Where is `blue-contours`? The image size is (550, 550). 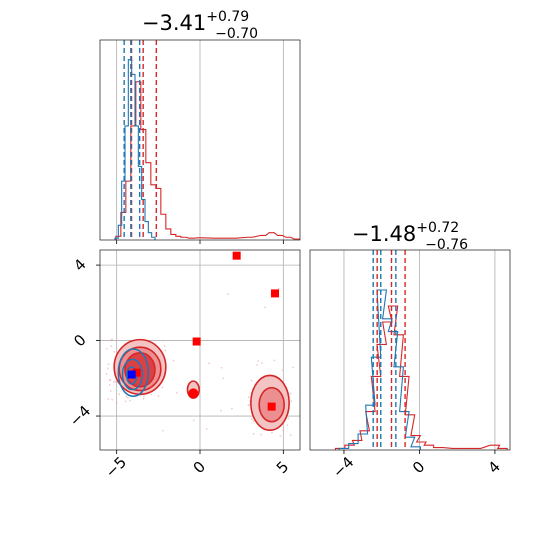
blue-contours is located at coordinates (133, 372).